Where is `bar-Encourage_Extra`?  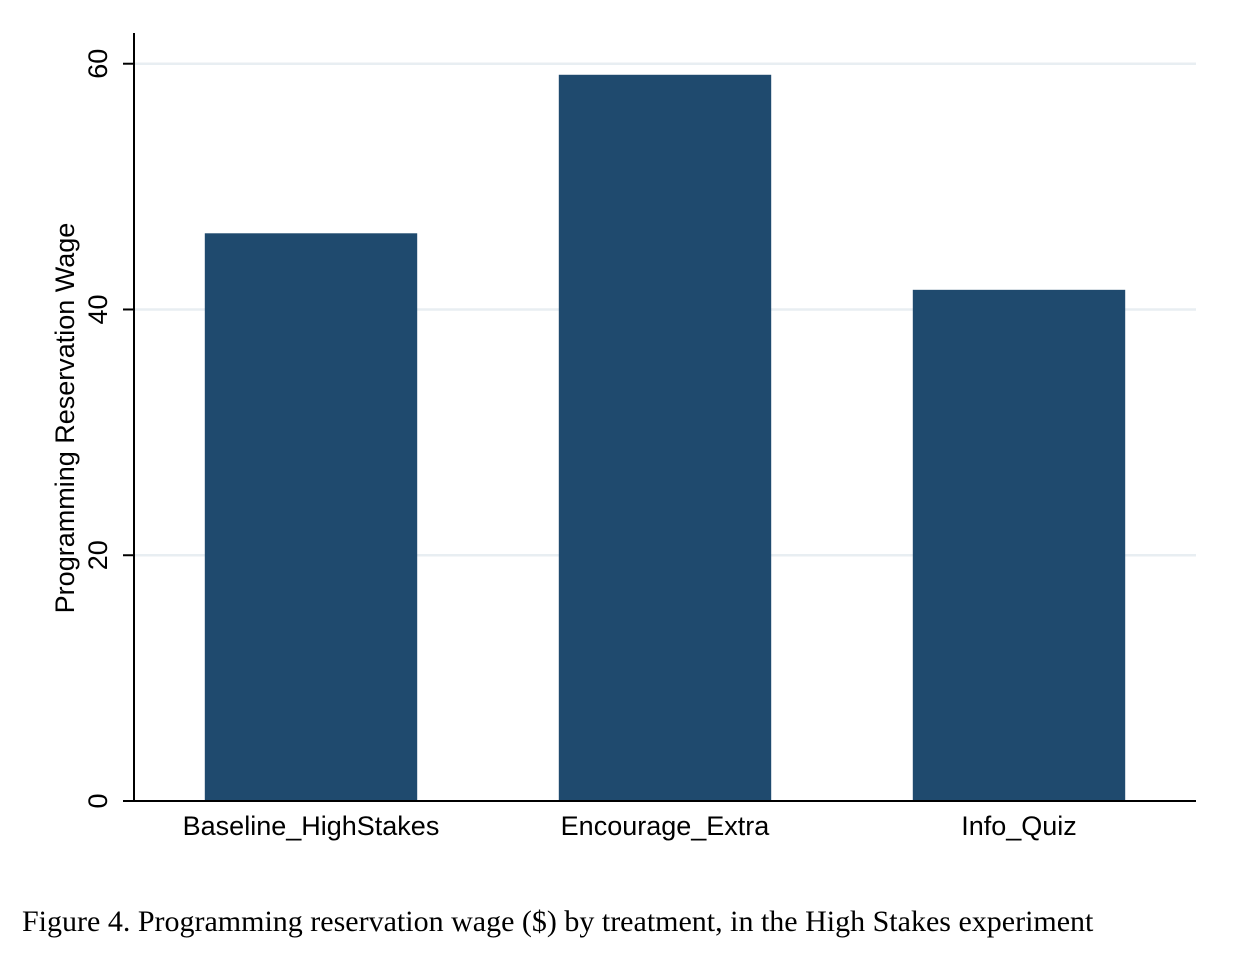 bar-Encourage_Extra is located at coordinates (665, 438).